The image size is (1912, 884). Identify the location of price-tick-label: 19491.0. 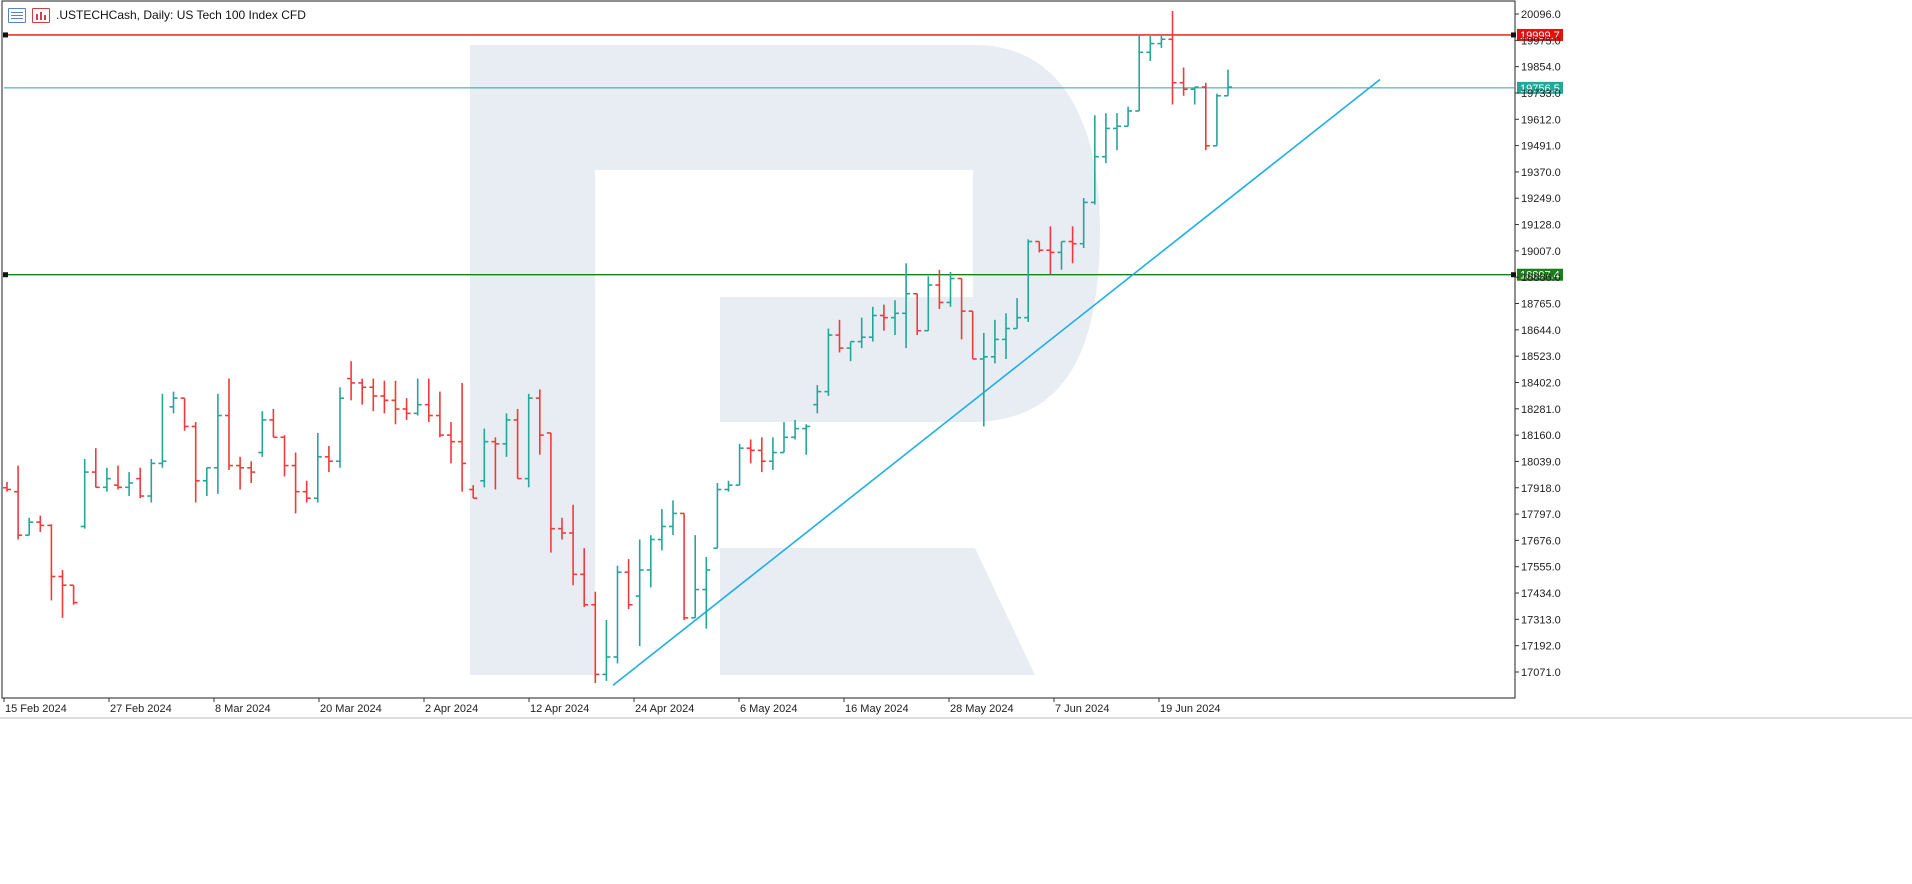
(1541, 147).